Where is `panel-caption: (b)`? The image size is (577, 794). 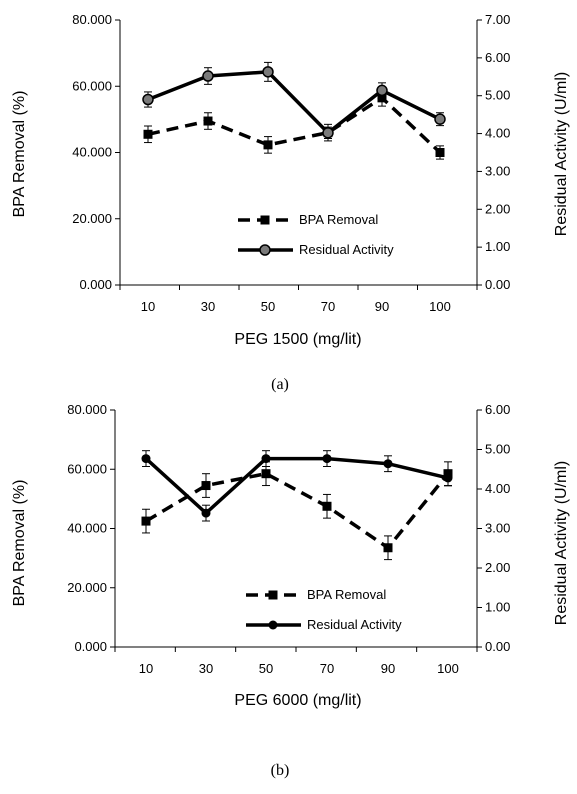 panel-caption: (b) is located at coordinates (280, 770).